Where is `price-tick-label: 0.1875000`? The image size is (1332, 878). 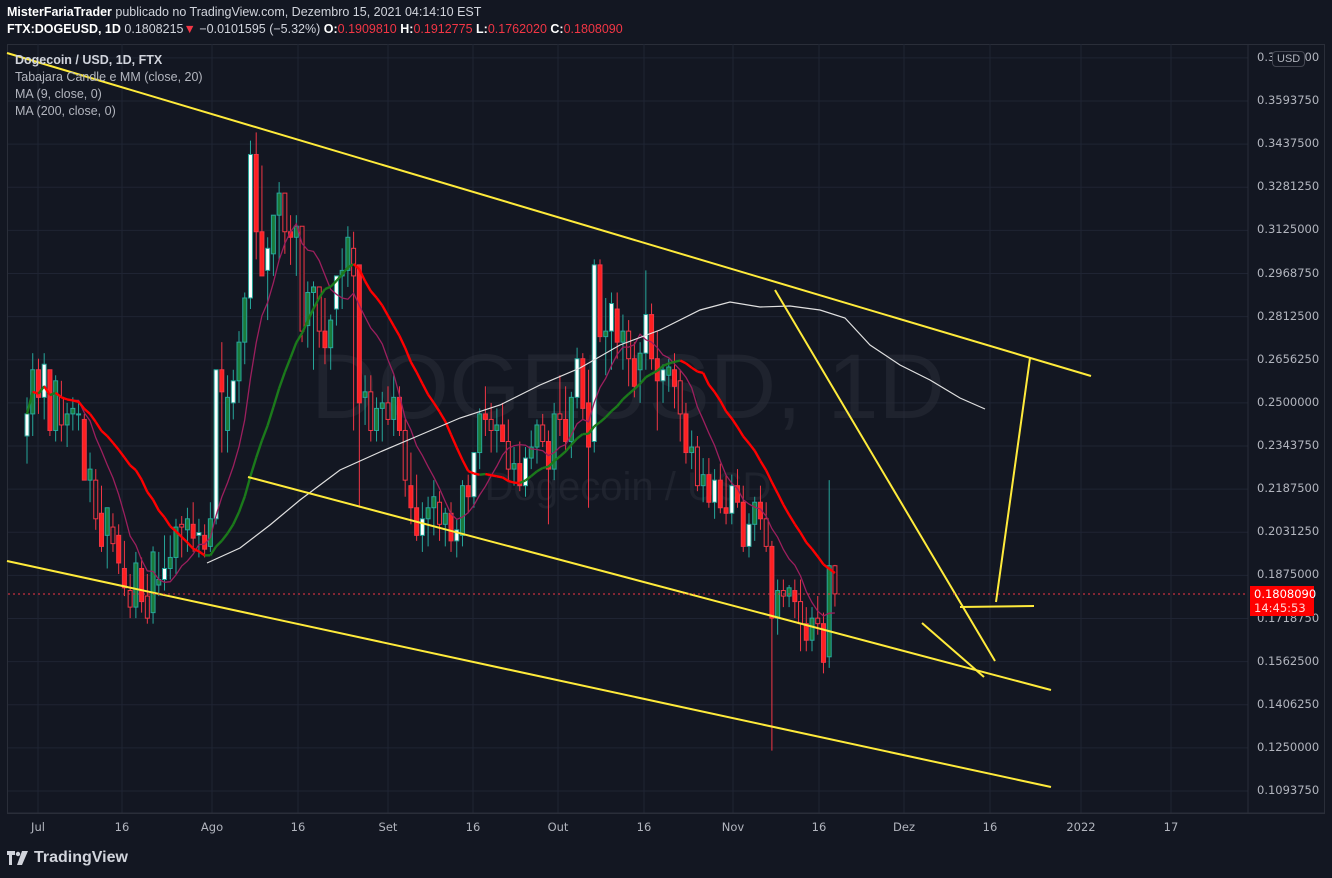
price-tick-label: 0.1875000 is located at coordinates (1288, 574).